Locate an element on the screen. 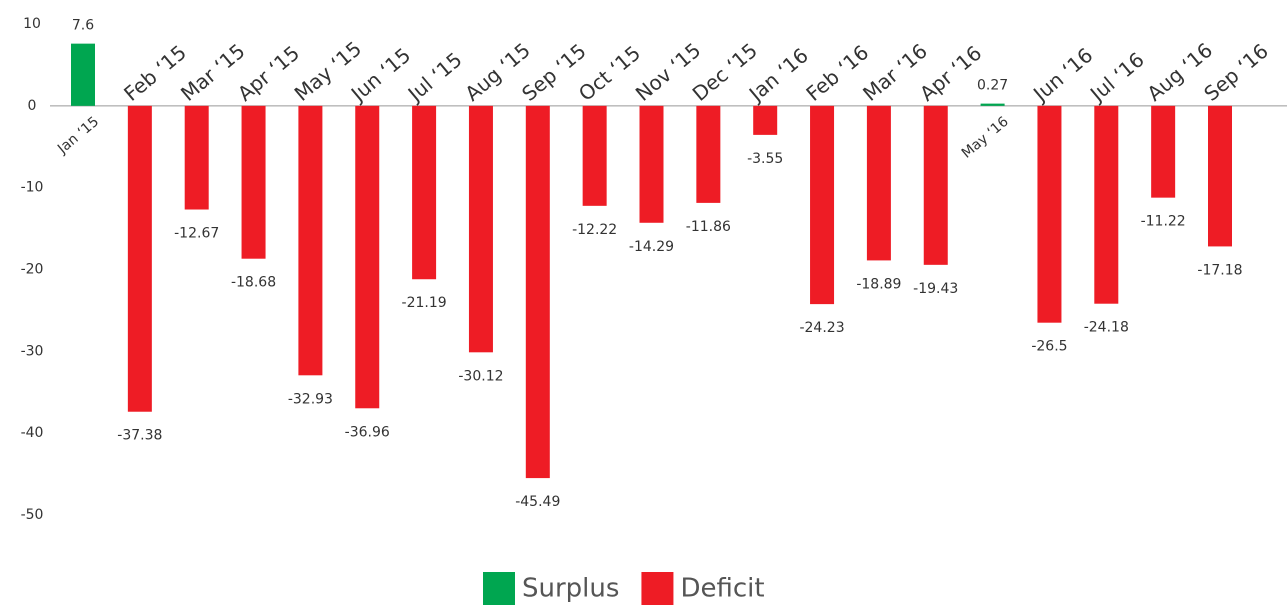 The height and width of the screenshot is (605, 1287). data-label: -37.38 is located at coordinates (139, 436).